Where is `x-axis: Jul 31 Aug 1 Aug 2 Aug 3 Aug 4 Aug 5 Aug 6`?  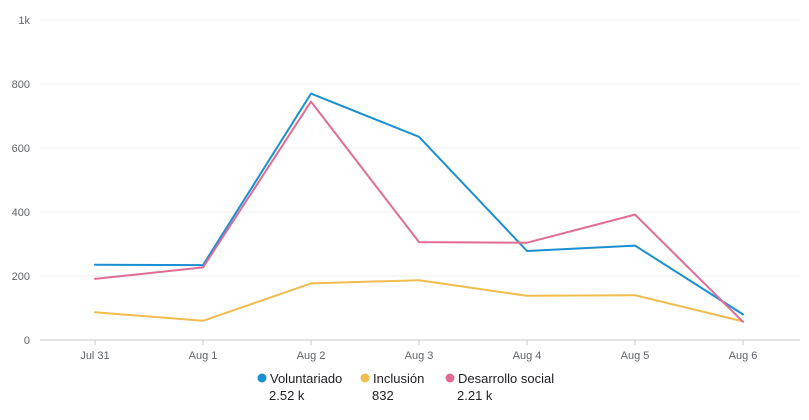 x-axis: Jul 31 Aug 1 Aug 2 Aug 3 Aug 4 Aug 5 Aug 6 is located at coordinates (420, 350).